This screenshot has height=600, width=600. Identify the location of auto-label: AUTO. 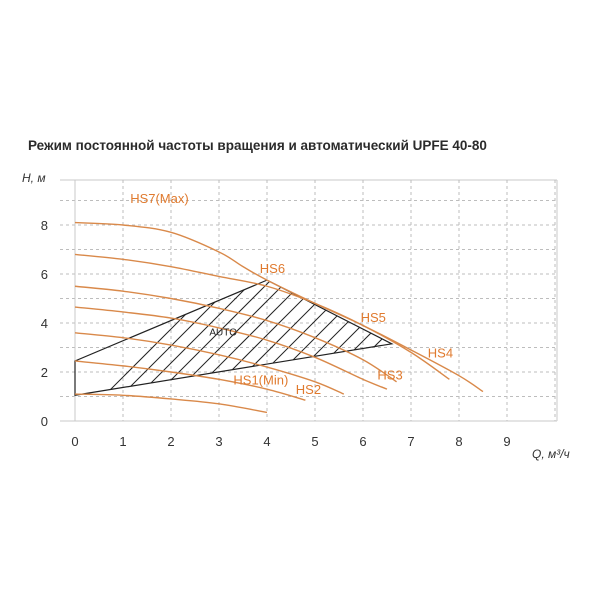
(223, 332).